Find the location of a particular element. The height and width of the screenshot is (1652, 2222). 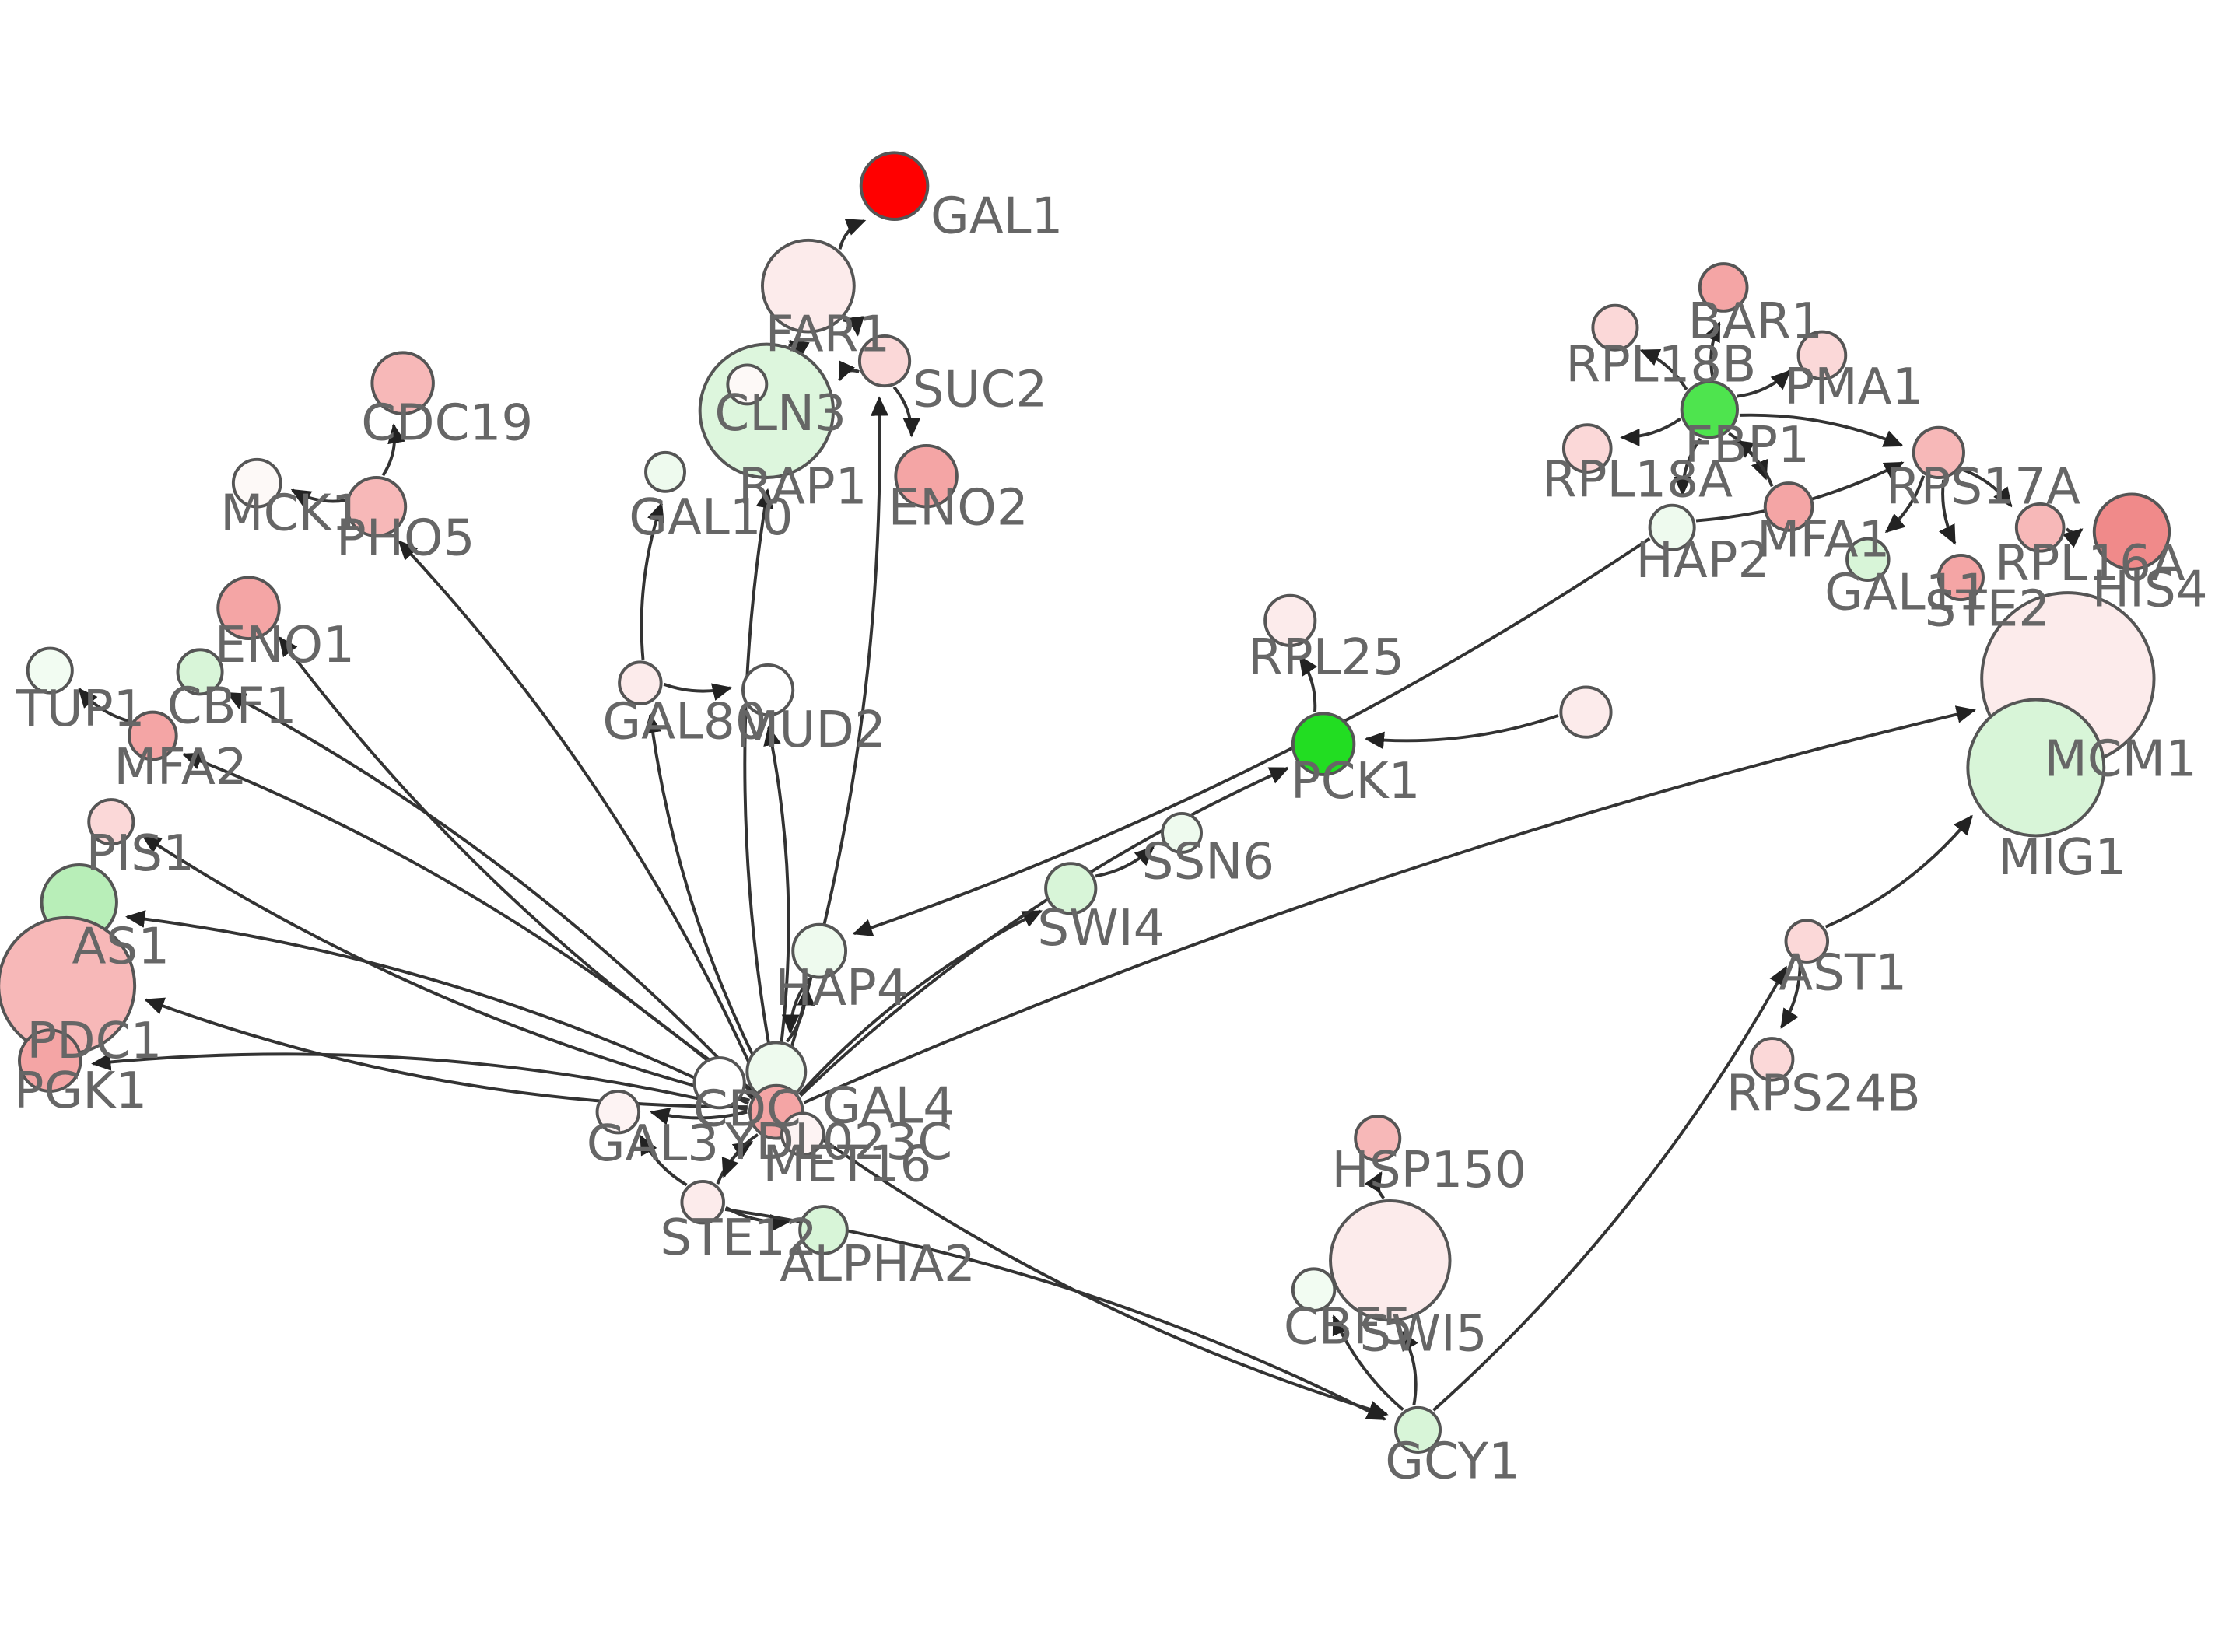

node-label-rps17a: RPS17A is located at coordinates (1983, 487).